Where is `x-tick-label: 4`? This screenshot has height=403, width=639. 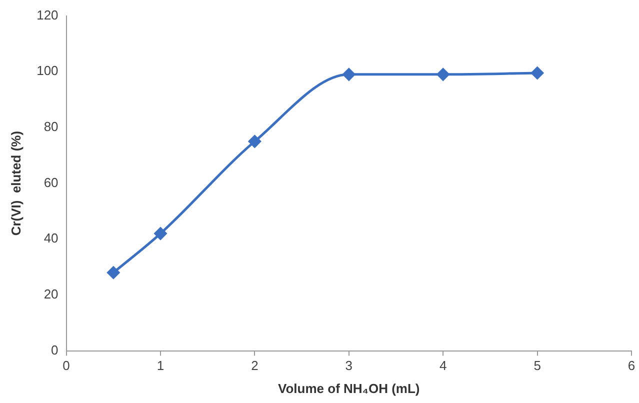 x-tick-label: 4 is located at coordinates (443, 366).